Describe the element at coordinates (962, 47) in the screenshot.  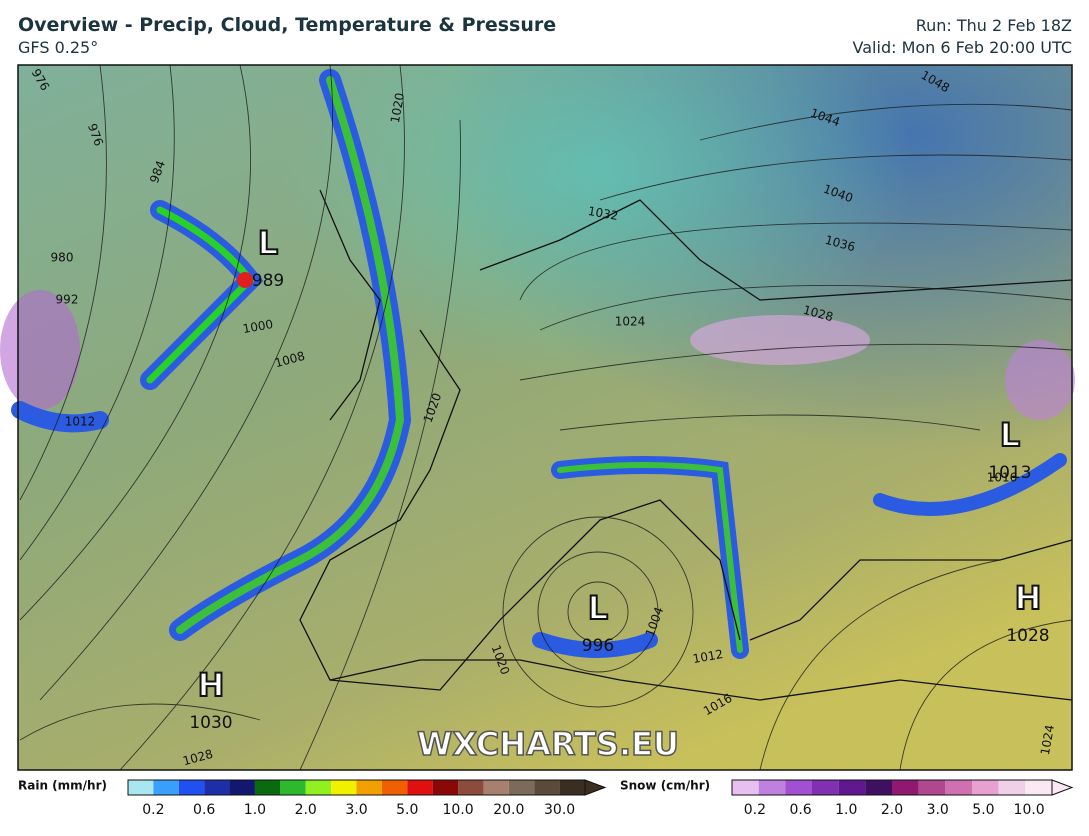
I see `valid: Valid: Mon 6 Feb 20:00 UTC` at that location.